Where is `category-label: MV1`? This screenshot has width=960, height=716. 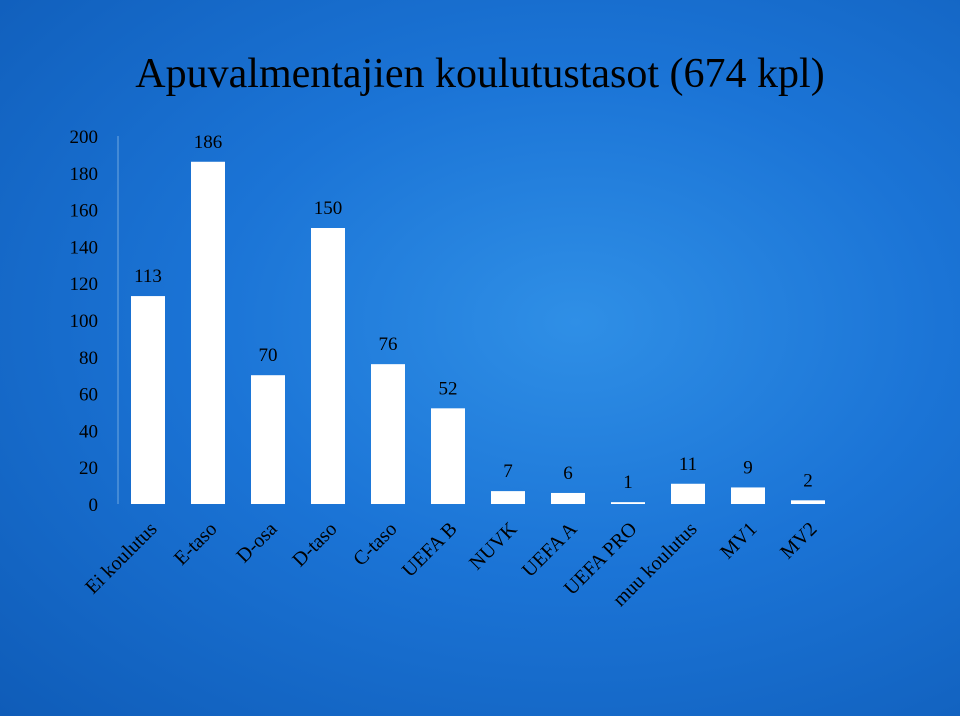
category-label: MV1 is located at coordinates (738, 540).